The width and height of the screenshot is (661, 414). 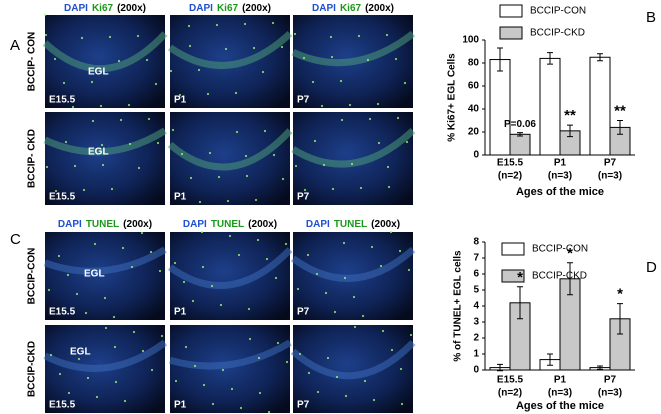 What do you see at coordinates (476, 354) in the screenshot?
I see `y-tick-label: 1` at bounding box center [476, 354].